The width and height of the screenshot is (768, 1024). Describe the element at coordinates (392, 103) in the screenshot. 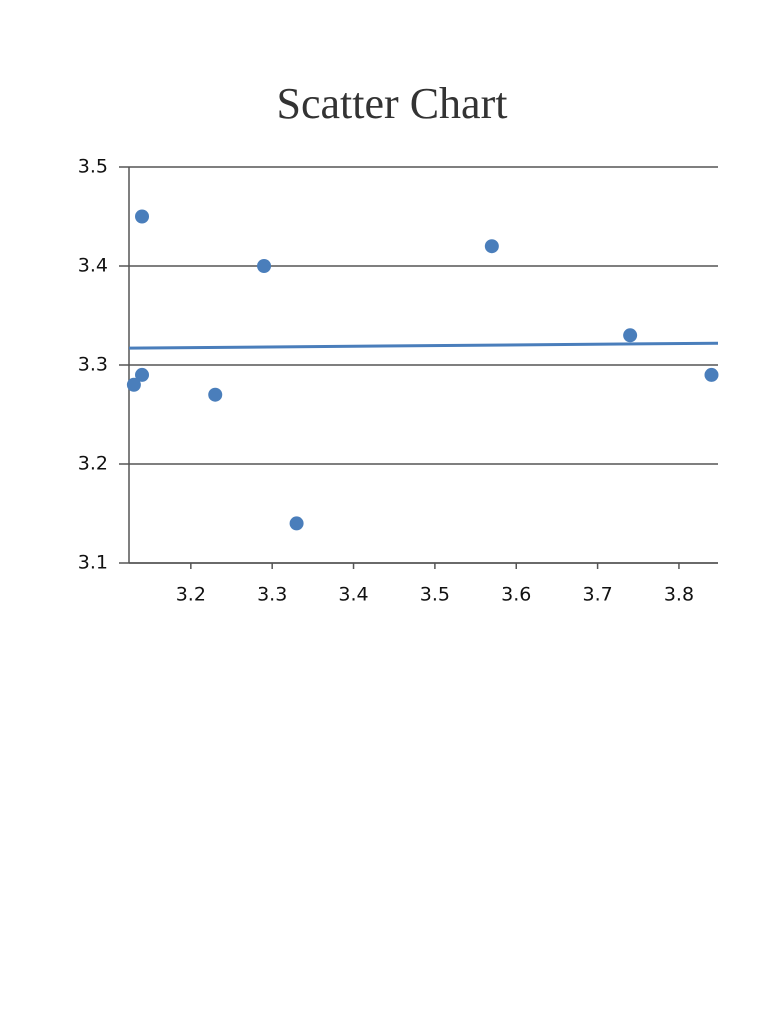

I see `chart-title: Scatter Chart` at that location.